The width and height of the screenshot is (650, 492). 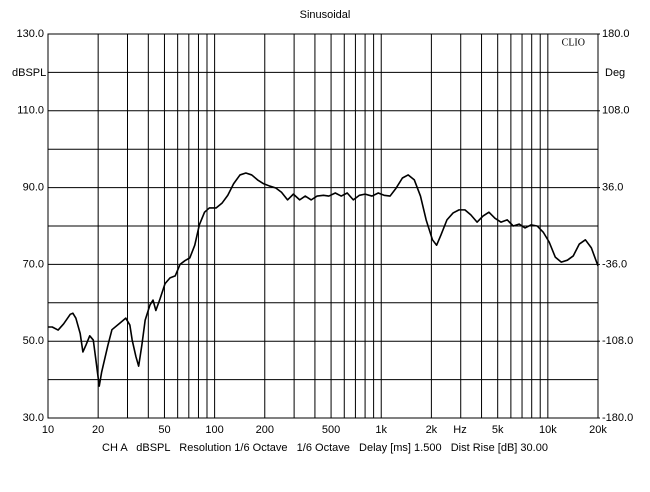 What do you see at coordinates (615, 73) in the screenshot?
I see `y2-axis-label: Deg` at bounding box center [615, 73].